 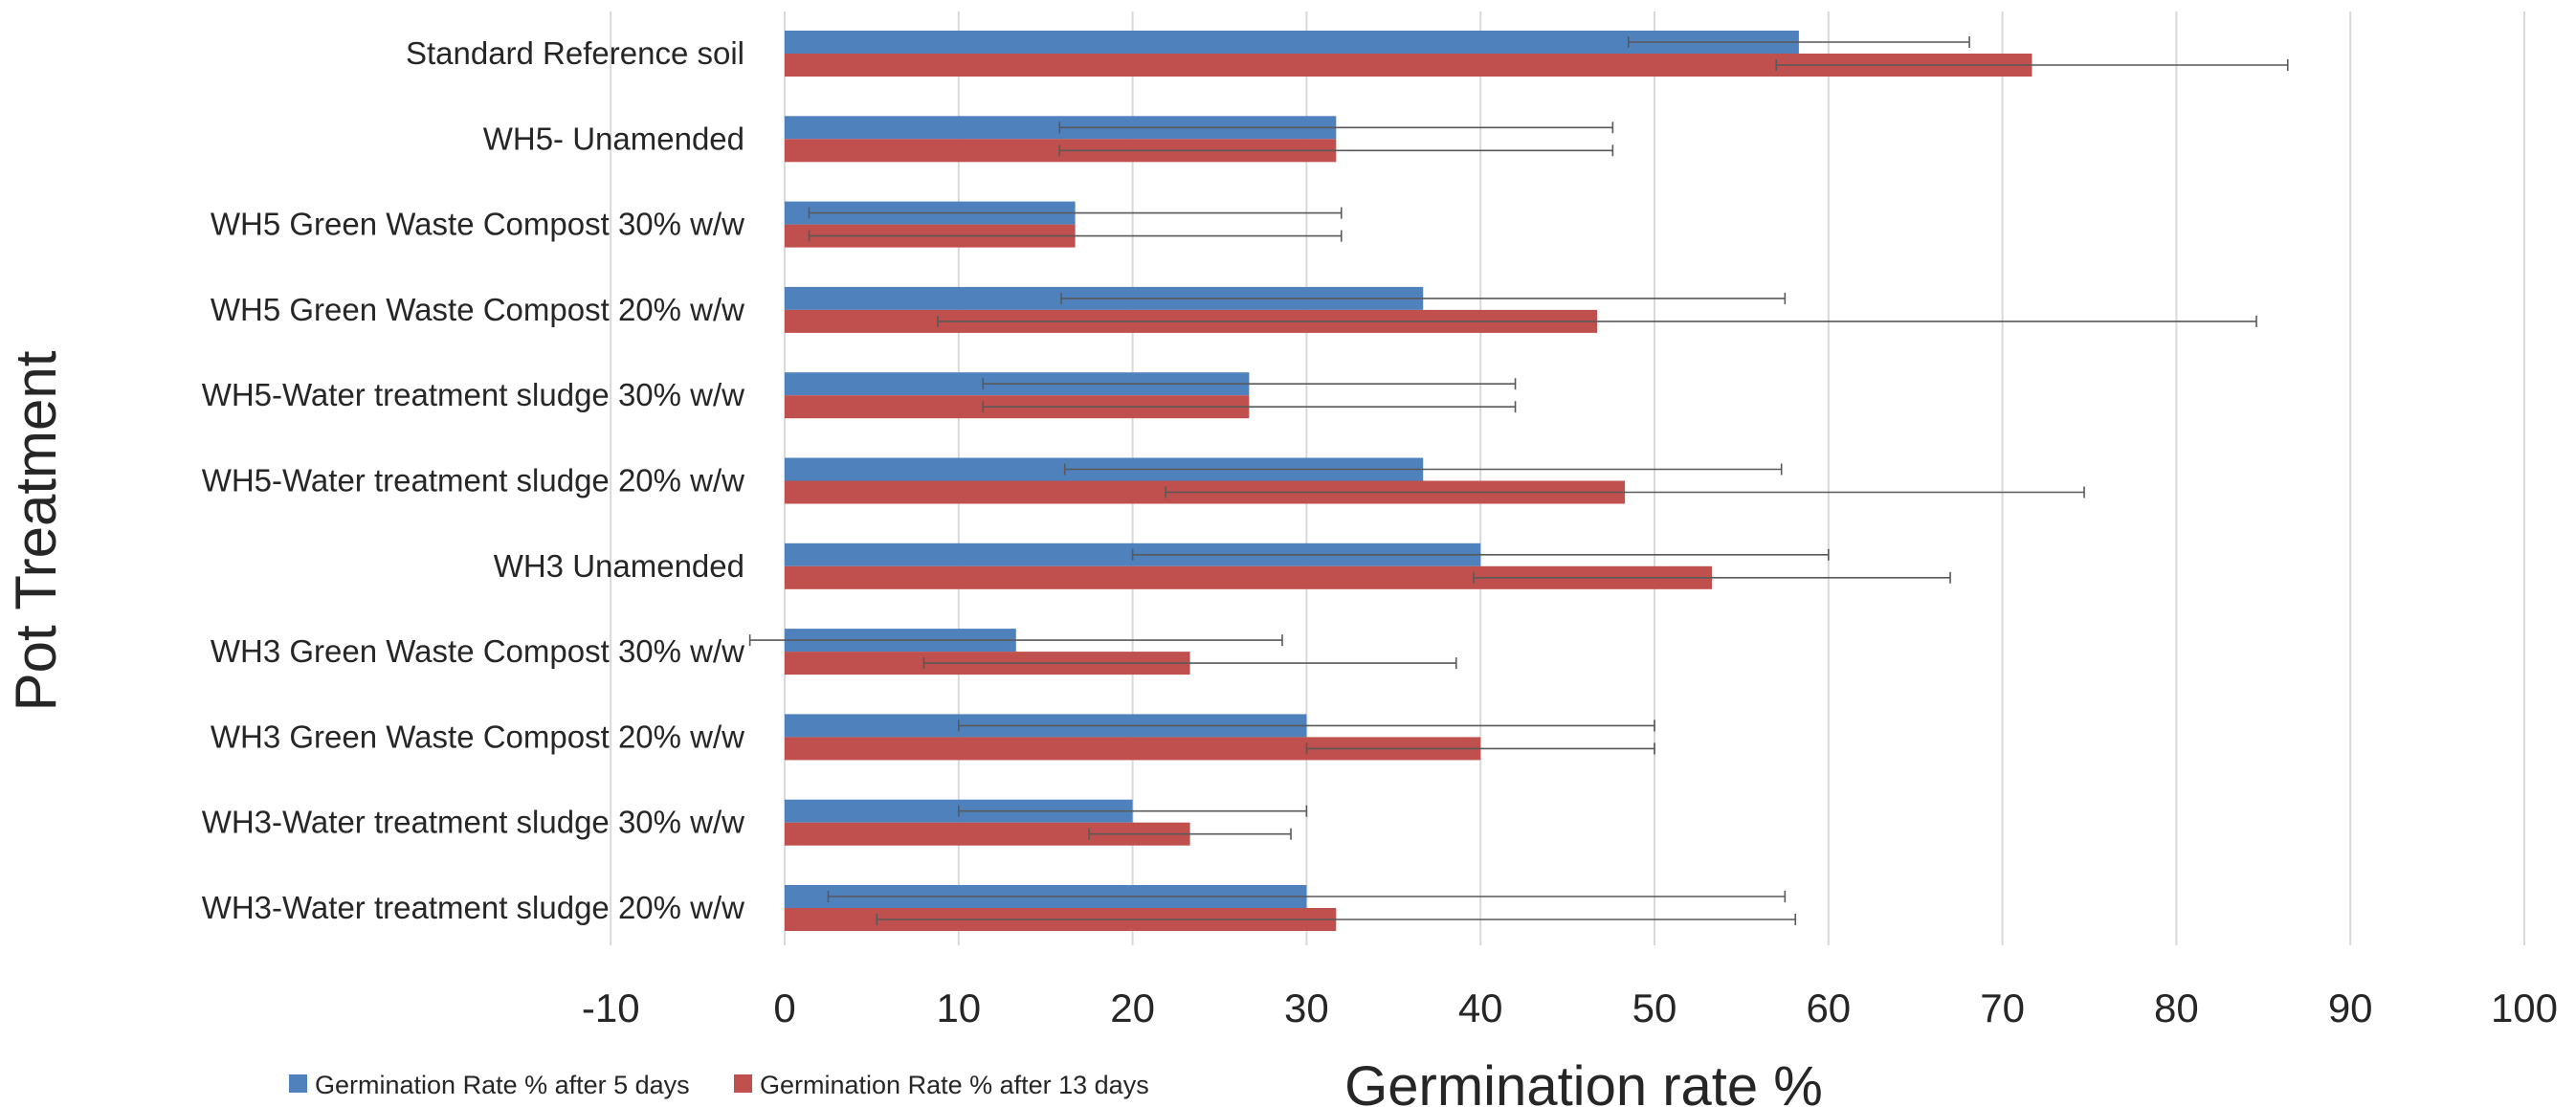 What do you see at coordinates (477, 225) in the screenshot?
I see `category-label: WH5 Green Waste Compost 30% w/w` at bounding box center [477, 225].